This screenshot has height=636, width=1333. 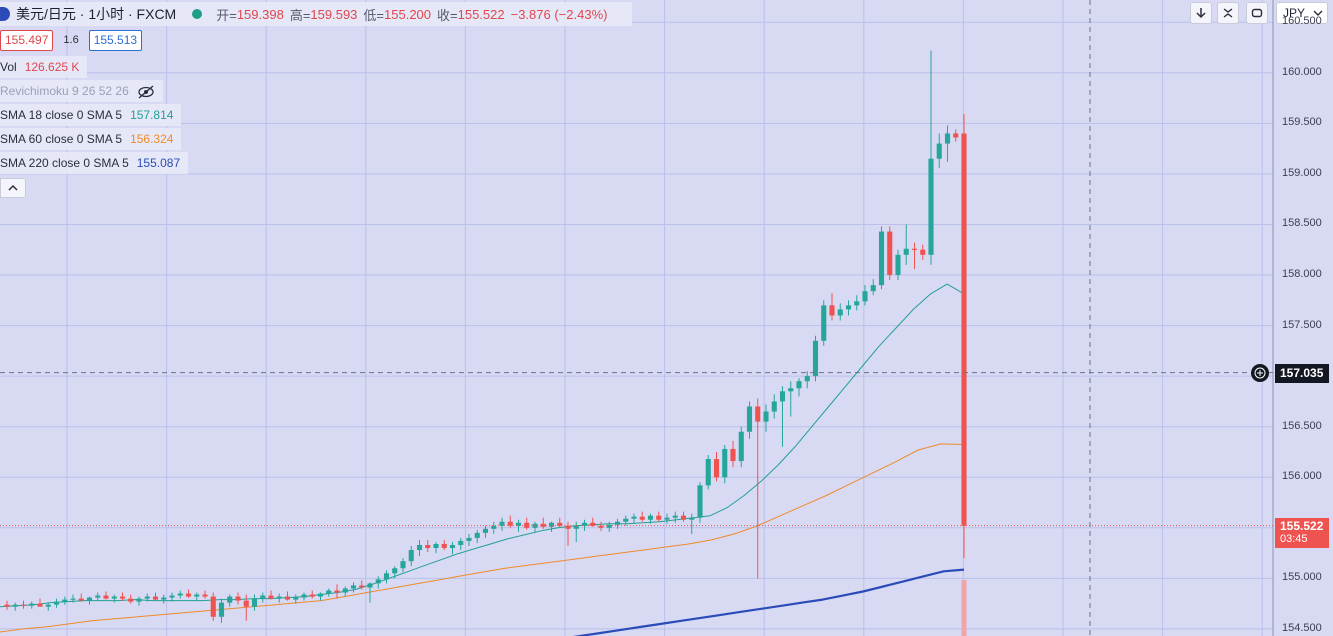 What do you see at coordinates (1302, 21) in the screenshot?
I see `price-axis-tick-label: 160.500` at bounding box center [1302, 21].